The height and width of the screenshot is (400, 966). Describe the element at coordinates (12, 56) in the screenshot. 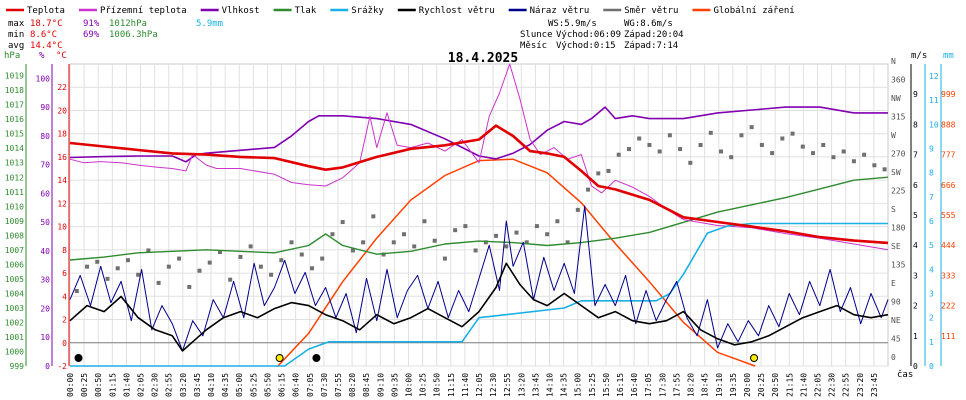

I see `unit-hpa: hPa` at that location.